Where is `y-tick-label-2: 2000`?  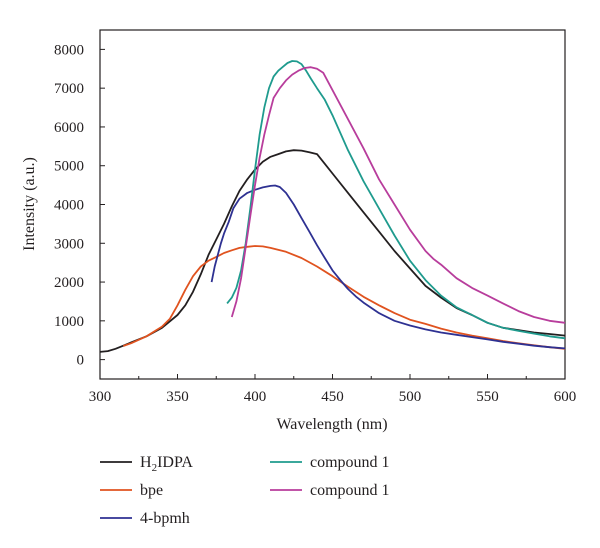
y-tick-label-2: 2000 is located at coordinates (69, 283).